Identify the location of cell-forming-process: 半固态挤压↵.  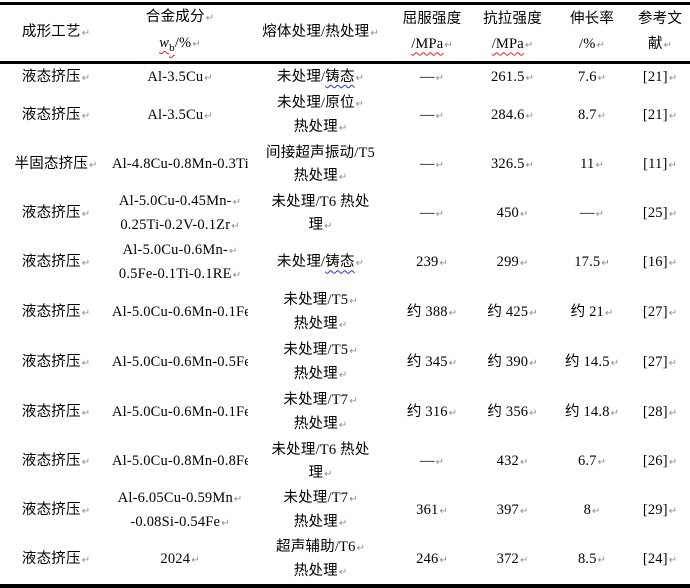
(56, 165).